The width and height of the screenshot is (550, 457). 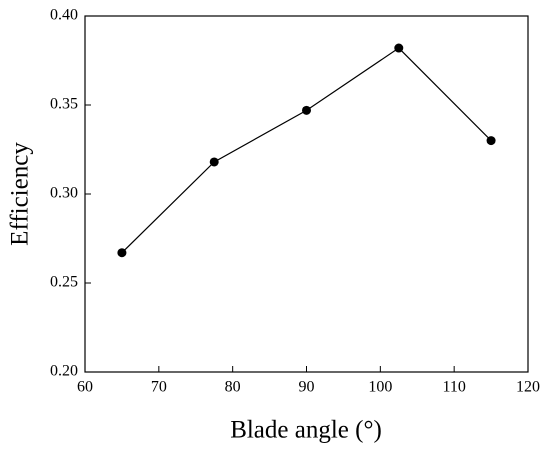 I want to click on y-tick-label: 0.35, so click(x=64, y=104).